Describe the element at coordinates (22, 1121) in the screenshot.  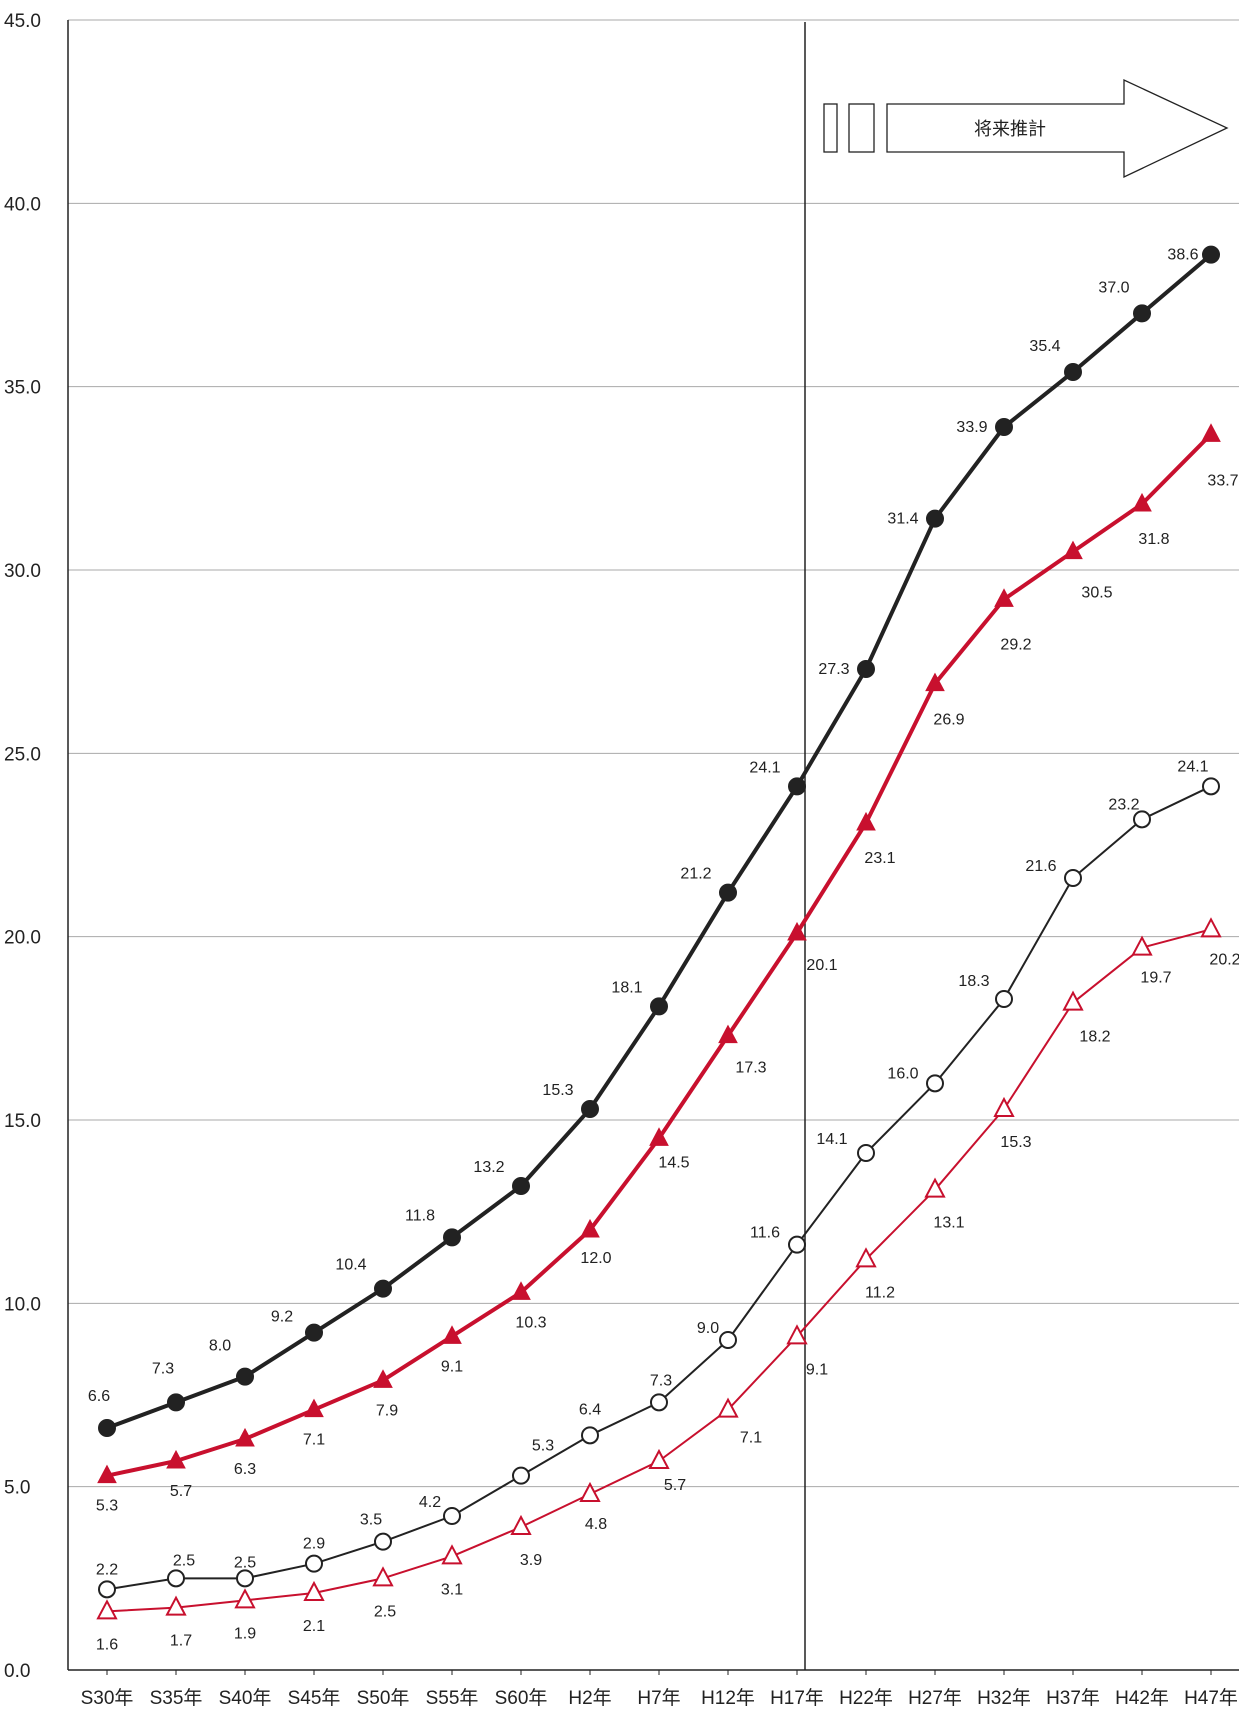
I see `y-tick-label: 15.0` at that location.